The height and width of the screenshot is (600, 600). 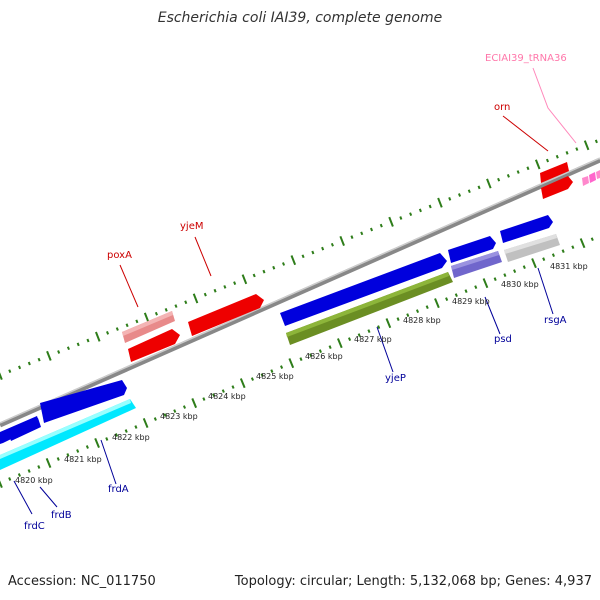 What do you see at coordinates (557, 187) in the screenshot?
I see `gene-feature-orn` at bounding box center [557, 187].